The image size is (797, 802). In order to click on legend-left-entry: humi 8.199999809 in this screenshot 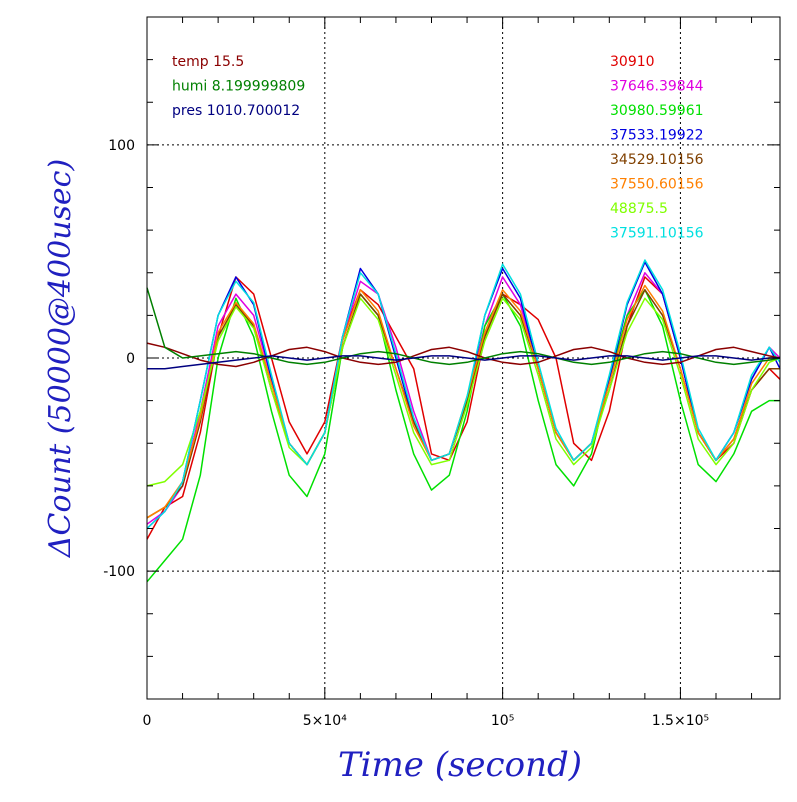, I will do `click(238, 87)`.